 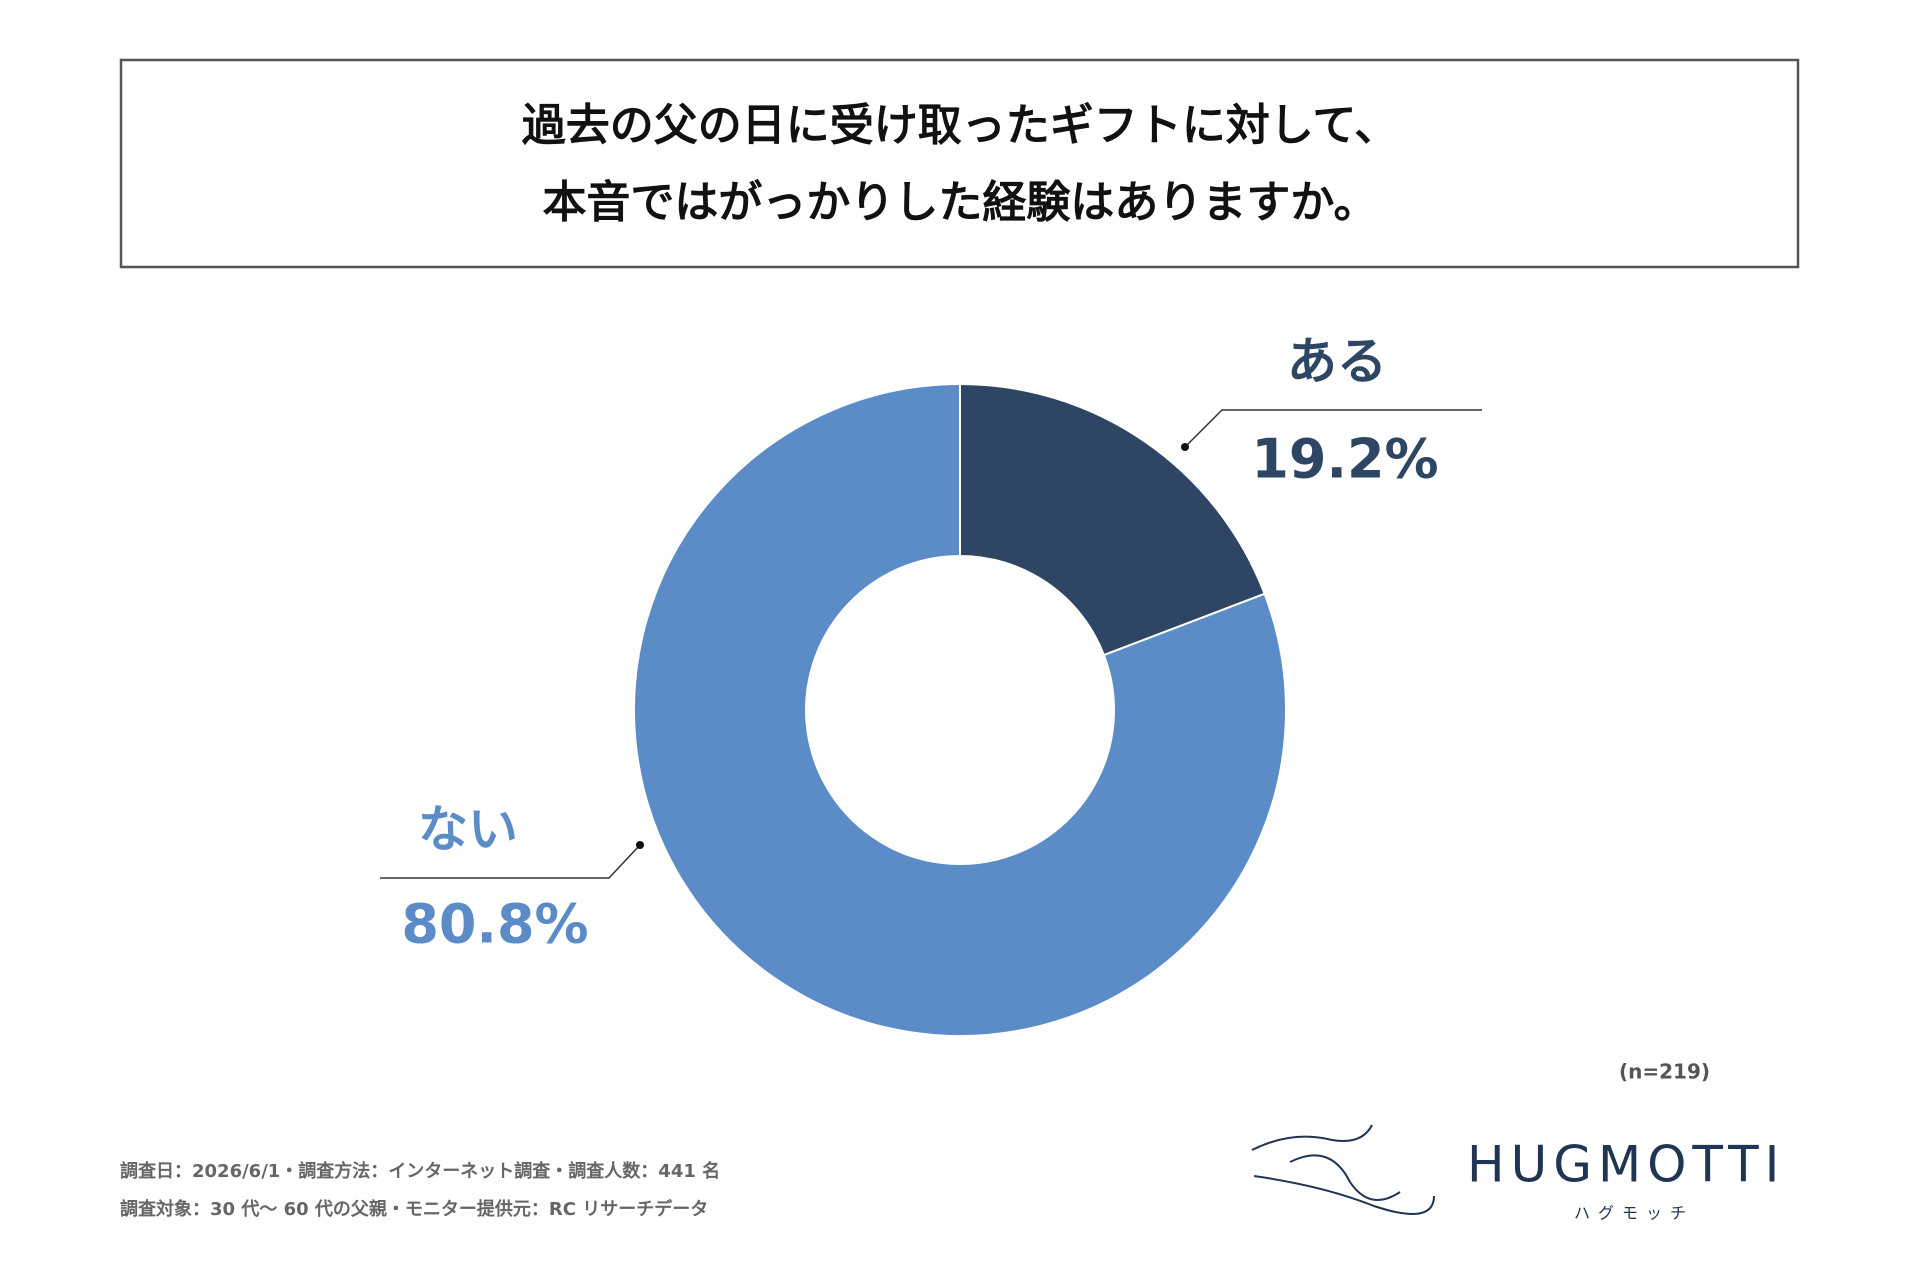 I want to click on category-label: ない, so click(x=468, y=830).